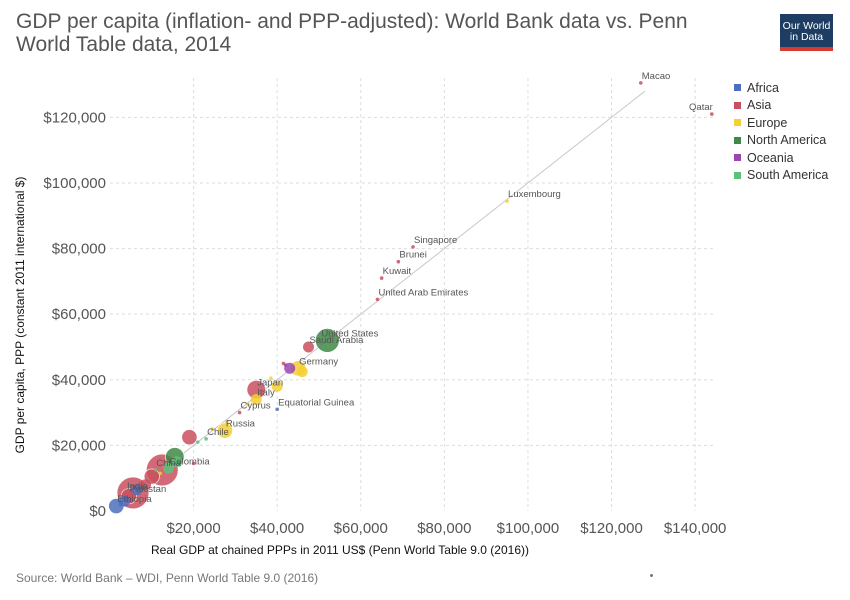 This screenshot has width=850, height=600. I want to click on logo-line-1: Our World, so click(806, 26).